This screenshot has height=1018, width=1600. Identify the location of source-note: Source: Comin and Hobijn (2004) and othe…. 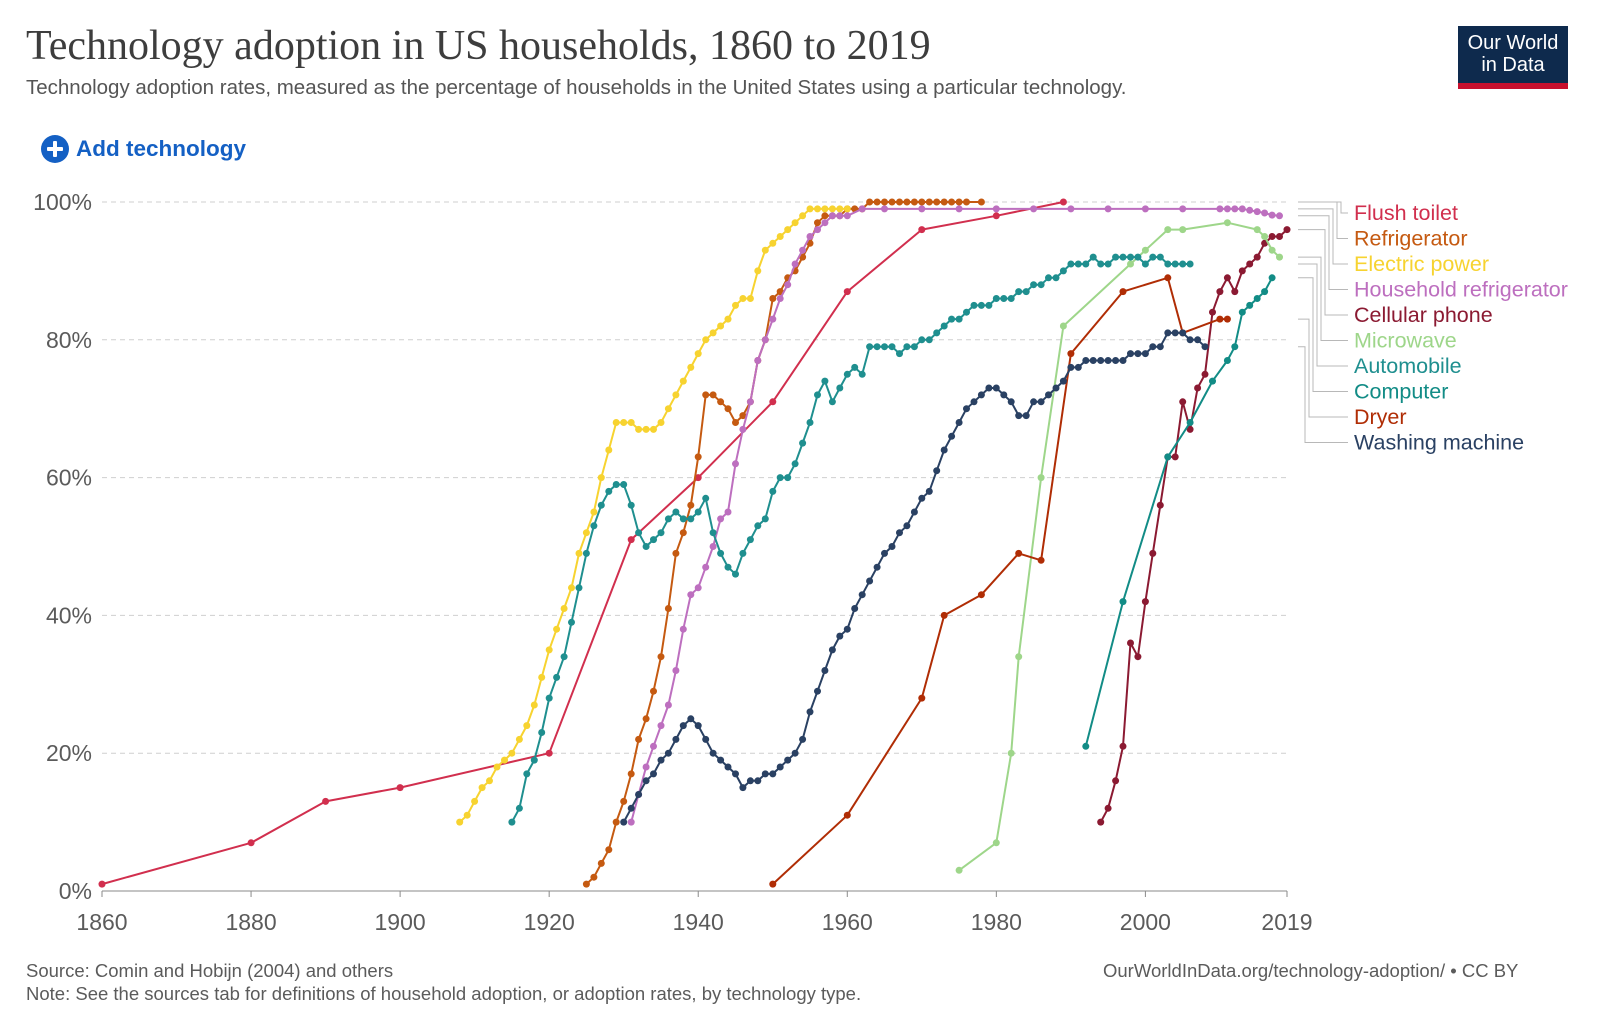
(210, 970).